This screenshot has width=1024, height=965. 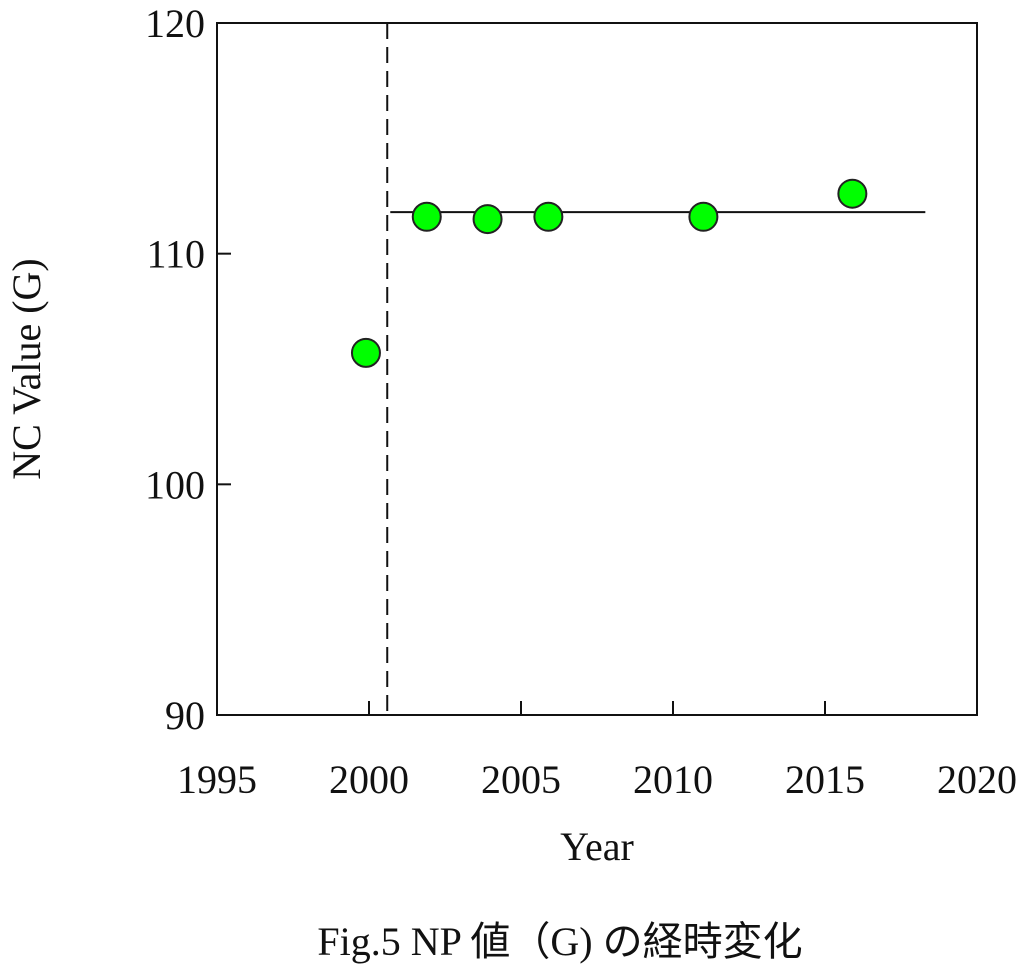 What do you see at coordinates (217, 779) in the screenshot?
I see `x-tick-label: 1995` at bounding box center [217, 779].